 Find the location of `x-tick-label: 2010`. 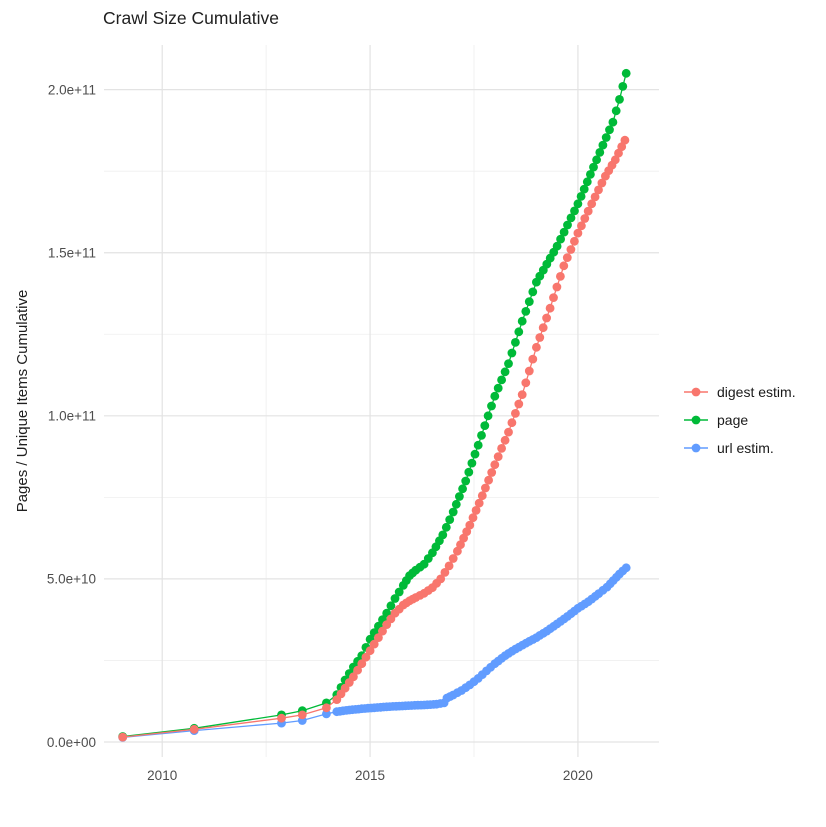

x-tick-label: 2010 is located at coordinates (162, 775).